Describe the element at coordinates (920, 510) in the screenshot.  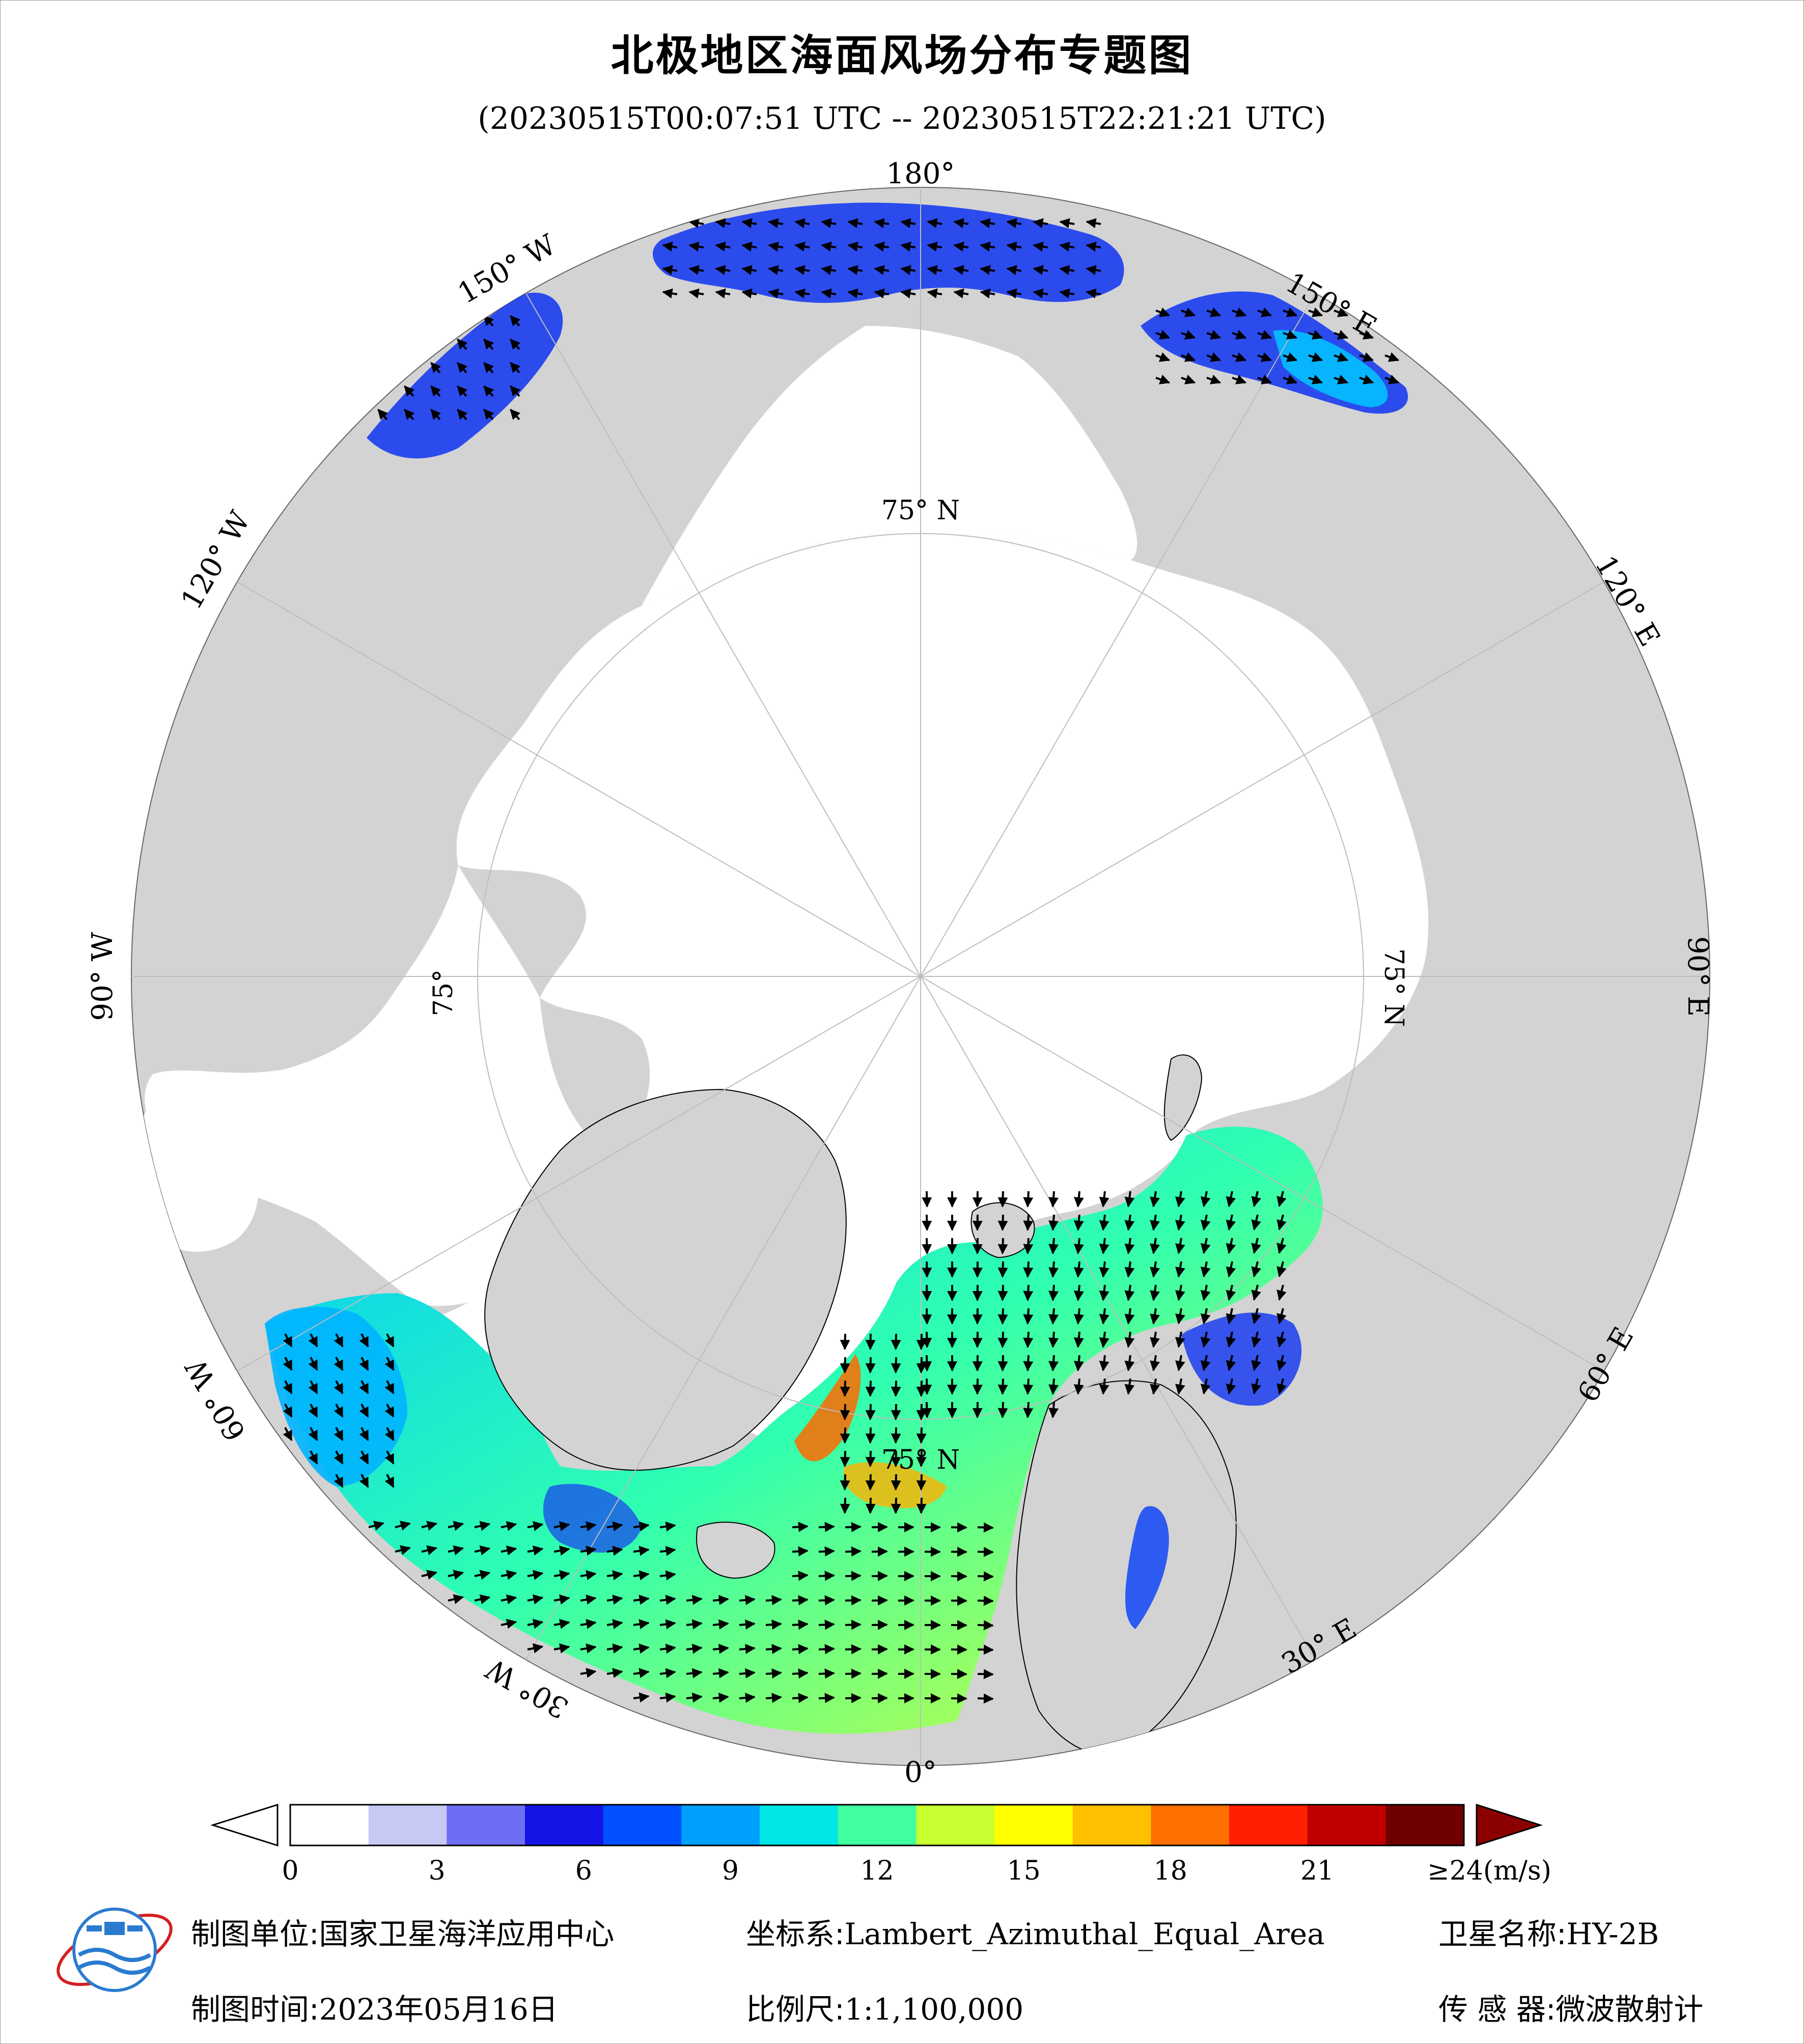
I see `lat-label-top: 75° N` at that location.